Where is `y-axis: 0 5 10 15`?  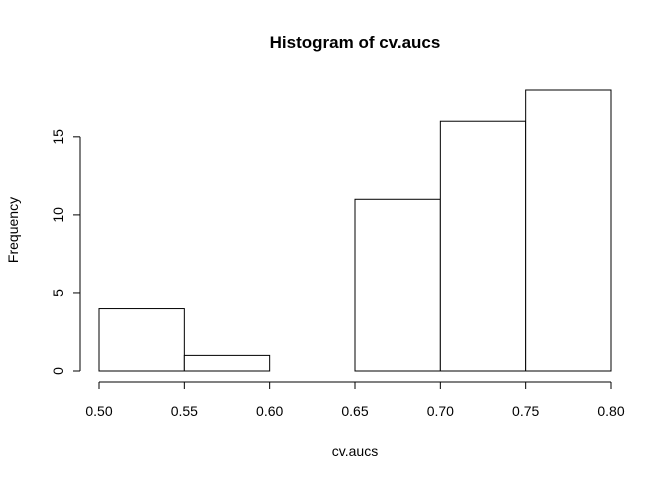
y-axis: 0 5 10 15 is located at coordinates (65, 252).